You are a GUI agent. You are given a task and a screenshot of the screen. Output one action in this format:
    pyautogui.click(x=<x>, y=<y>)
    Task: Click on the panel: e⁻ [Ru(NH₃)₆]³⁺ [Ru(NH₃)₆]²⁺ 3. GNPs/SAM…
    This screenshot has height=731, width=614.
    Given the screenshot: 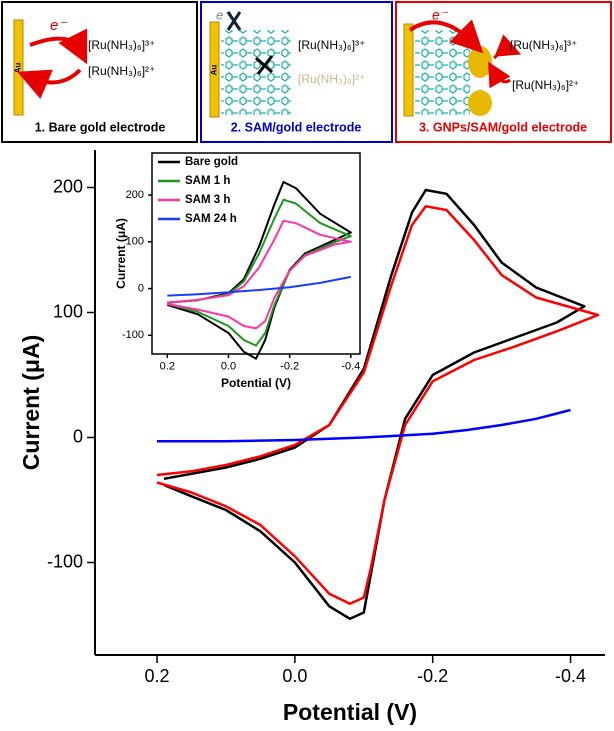 What is the action you would take?
    pyautogui.click(x=503, y=72)
    